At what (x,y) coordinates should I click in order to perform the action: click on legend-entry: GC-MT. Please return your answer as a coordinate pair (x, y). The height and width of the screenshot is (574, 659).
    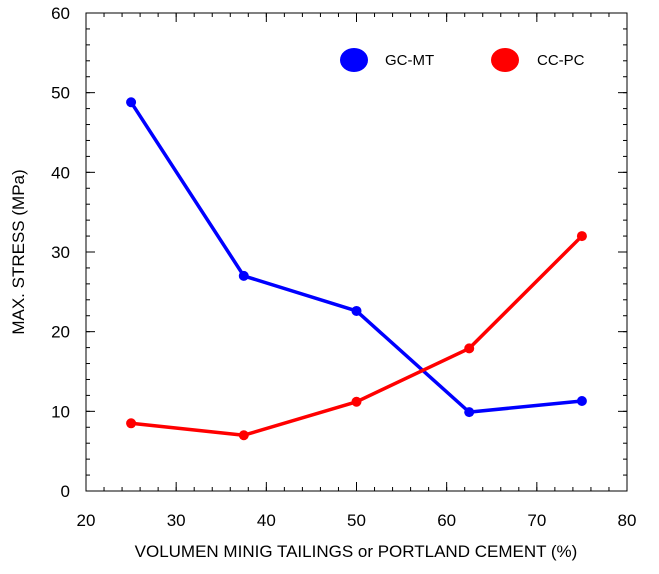
    Looking at the image, I should click on (387, 60).